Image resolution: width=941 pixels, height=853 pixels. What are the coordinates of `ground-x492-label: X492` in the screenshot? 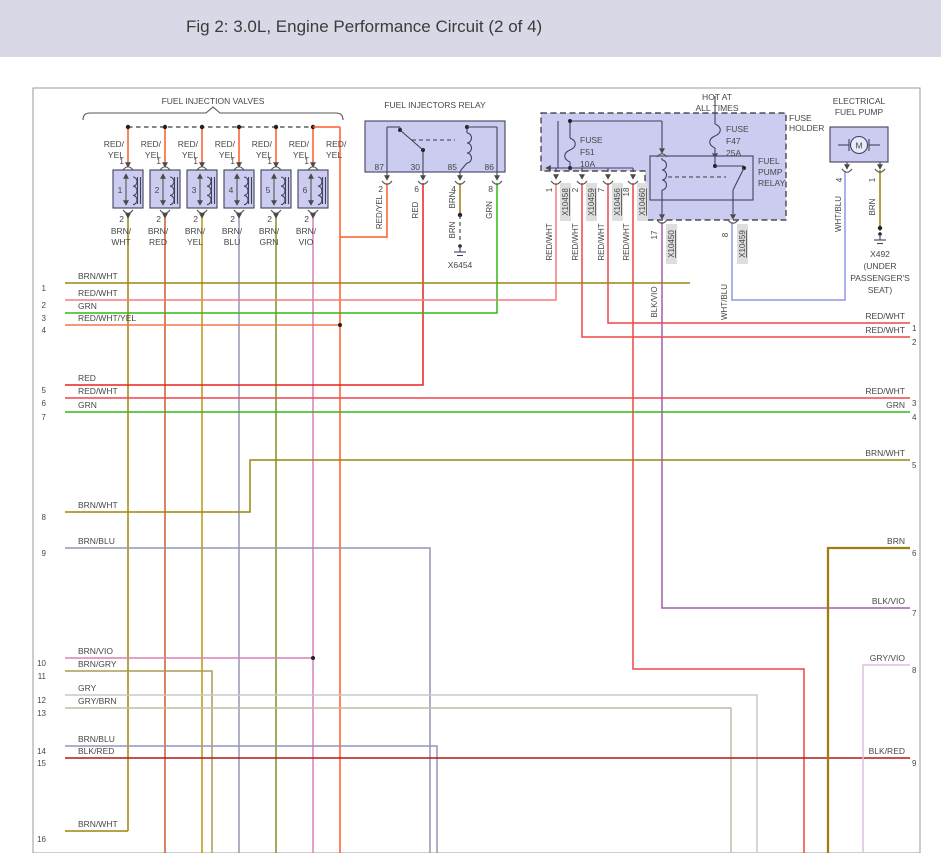 It's located at (880, 254).